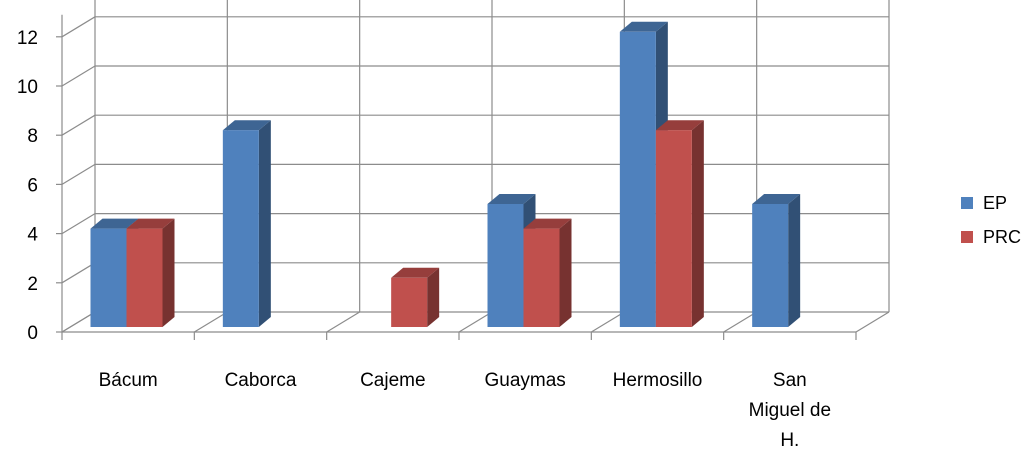 The height and width of the screenshot is (453, 1034). What do you see at coordinates (32, 235) in the screenshot?
I see `y-tick-label: 4` at bounding box center [32, 235].